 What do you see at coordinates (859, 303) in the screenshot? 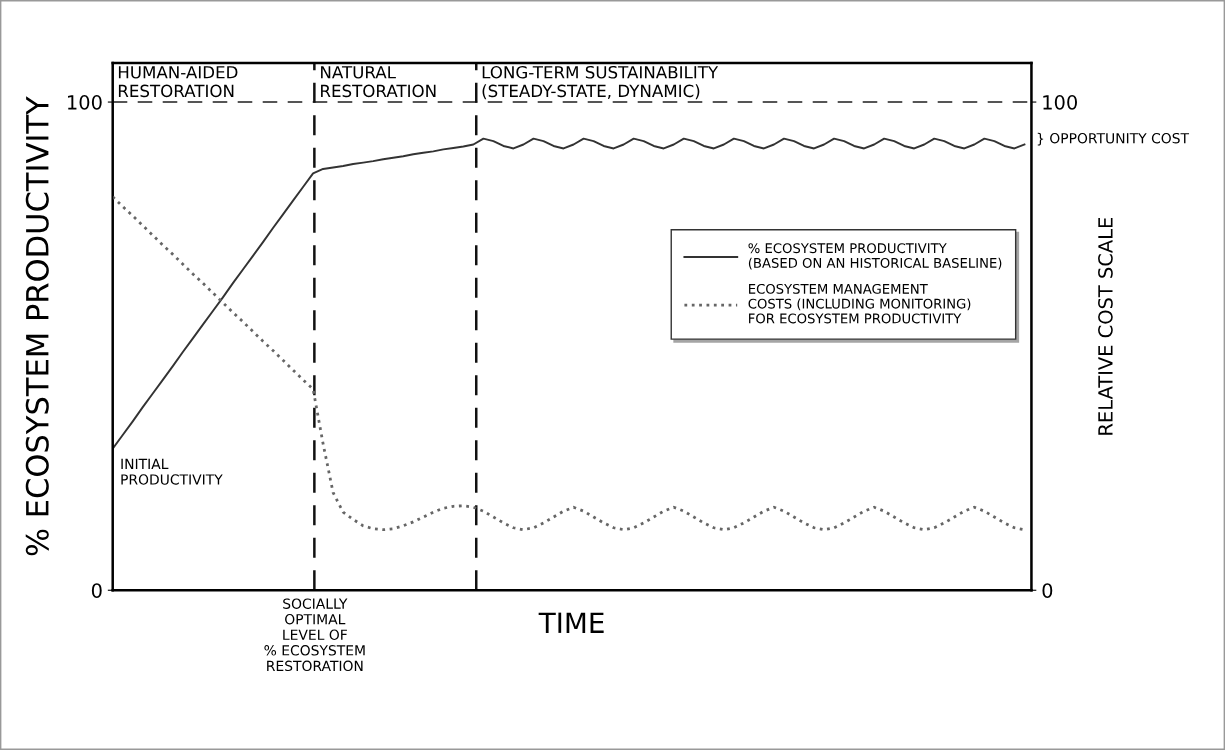
I see `legend-label: ECOSYSTEM MANAGEMENT COSTS (INCLUDING MONITORING) FOR ECOSYSTEM PRODUCTIVITY` at bounding box center [859, 303].